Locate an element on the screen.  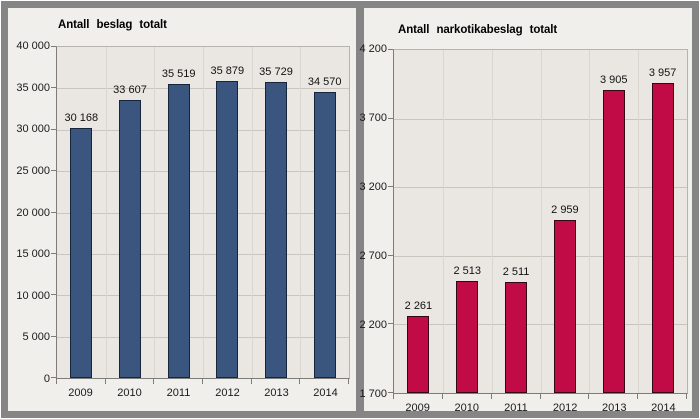
bar-value-label: 30 168 is located at coordinates (81, 118).